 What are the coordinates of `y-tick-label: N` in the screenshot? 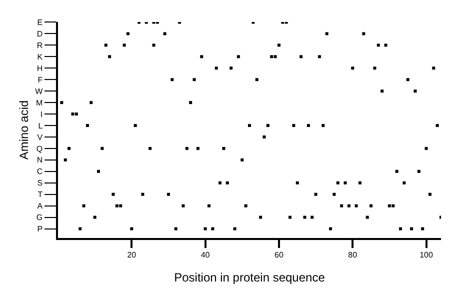 It's located at (39, 160).